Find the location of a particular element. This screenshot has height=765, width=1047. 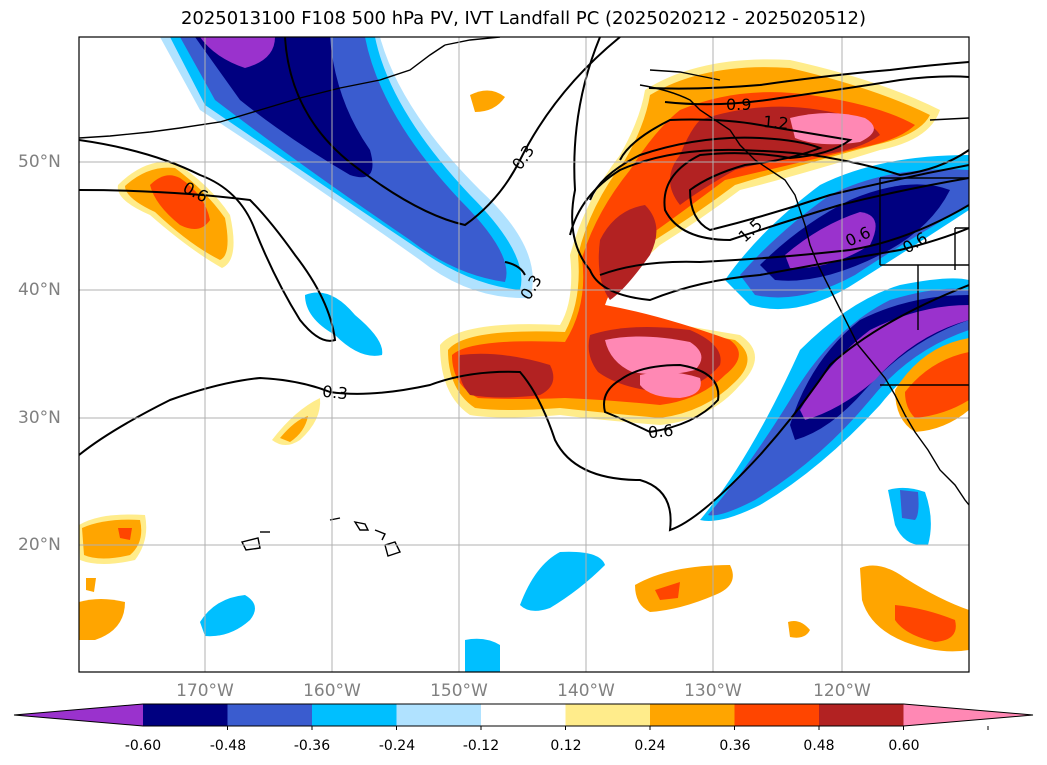

colorbar-tick-label: -0.24 is located at coordinates (397, 746).